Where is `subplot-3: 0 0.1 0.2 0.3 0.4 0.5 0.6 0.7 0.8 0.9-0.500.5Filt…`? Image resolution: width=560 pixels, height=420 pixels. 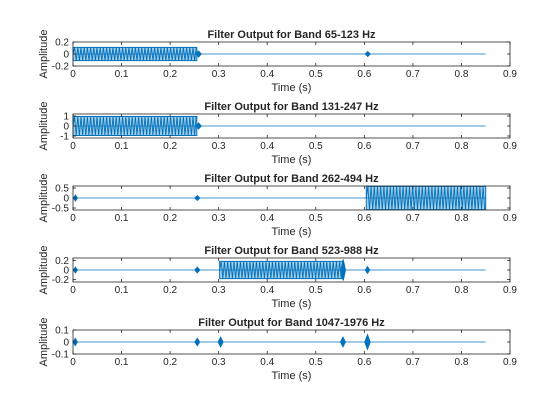
subplot-3: 0 0.1 0.2 0.3 0.4 0.5 0.6 0.7 0.8 0.9-0.500.5Filt… is located at coordinates (277, 205).